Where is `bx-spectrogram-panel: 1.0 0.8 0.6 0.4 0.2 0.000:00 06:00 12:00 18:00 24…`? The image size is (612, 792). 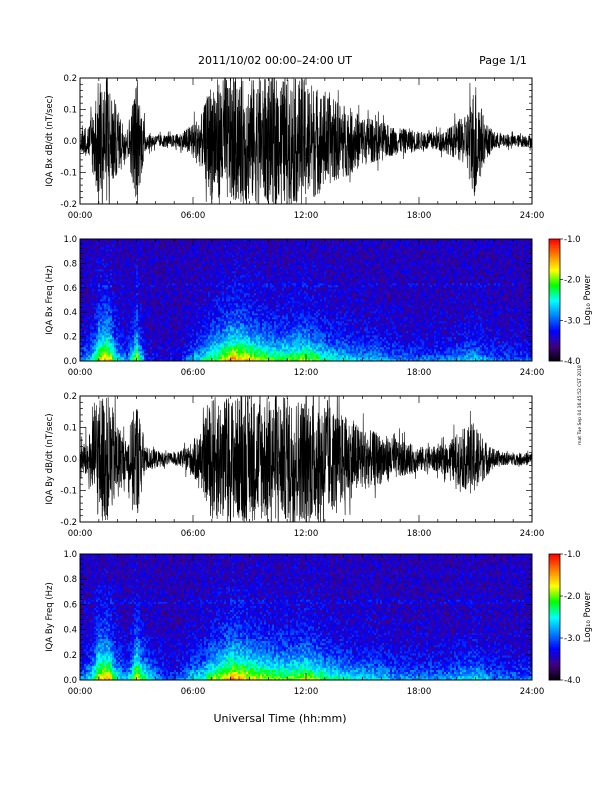
bx-spectrogram-panel: 1.0 0.8 0.6 0.4 0.2 0.000:00 06:00 12:00 18:00 24… is located at coordinates (294, 306).